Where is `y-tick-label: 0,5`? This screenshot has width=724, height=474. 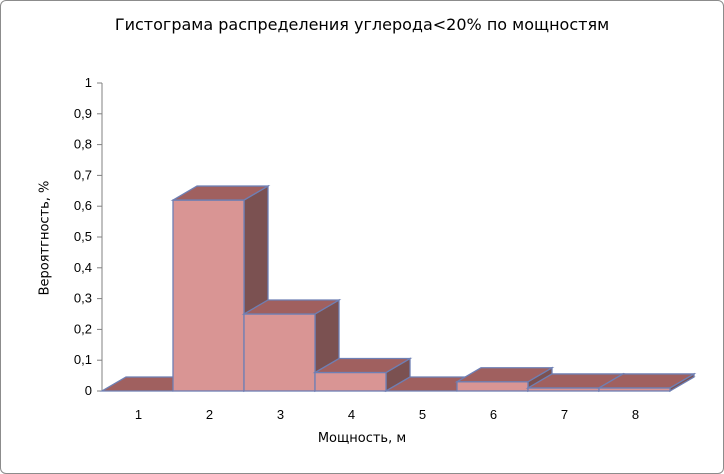 y-tick-label: 0,5 is located at coordinates (83, 236).